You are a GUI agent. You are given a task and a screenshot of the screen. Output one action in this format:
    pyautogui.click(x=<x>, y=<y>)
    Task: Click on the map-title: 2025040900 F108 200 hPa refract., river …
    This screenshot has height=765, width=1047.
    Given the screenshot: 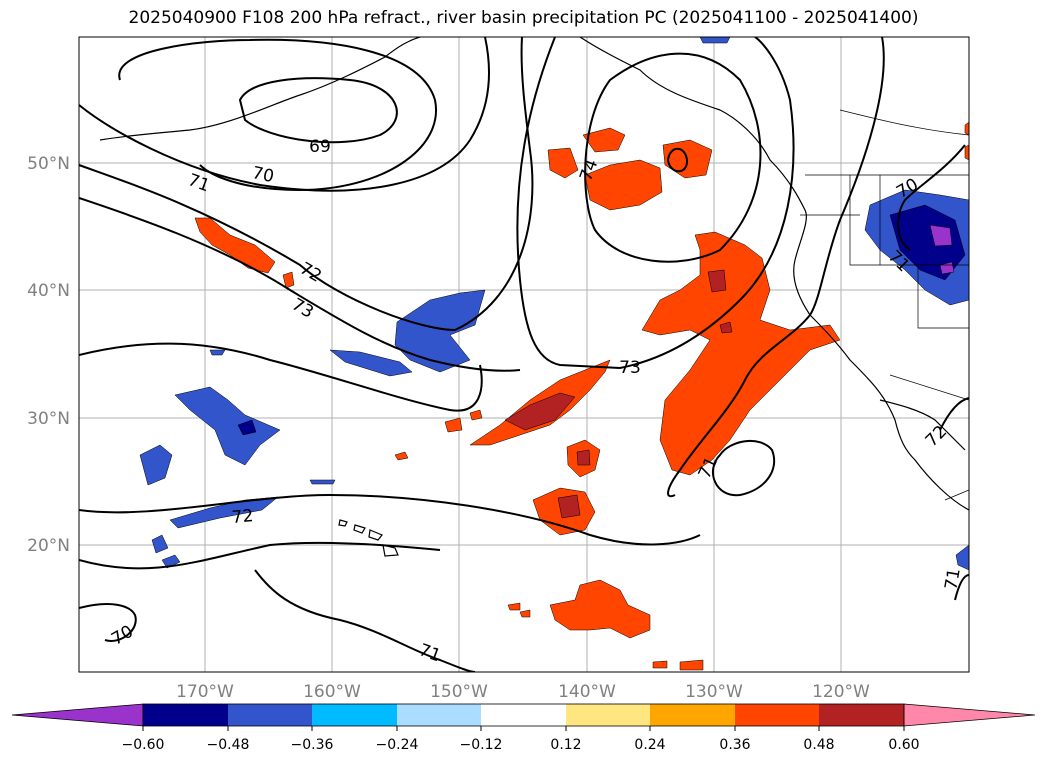 What is the action you would take?
    pyautogui.click(x=523, y=18)
    